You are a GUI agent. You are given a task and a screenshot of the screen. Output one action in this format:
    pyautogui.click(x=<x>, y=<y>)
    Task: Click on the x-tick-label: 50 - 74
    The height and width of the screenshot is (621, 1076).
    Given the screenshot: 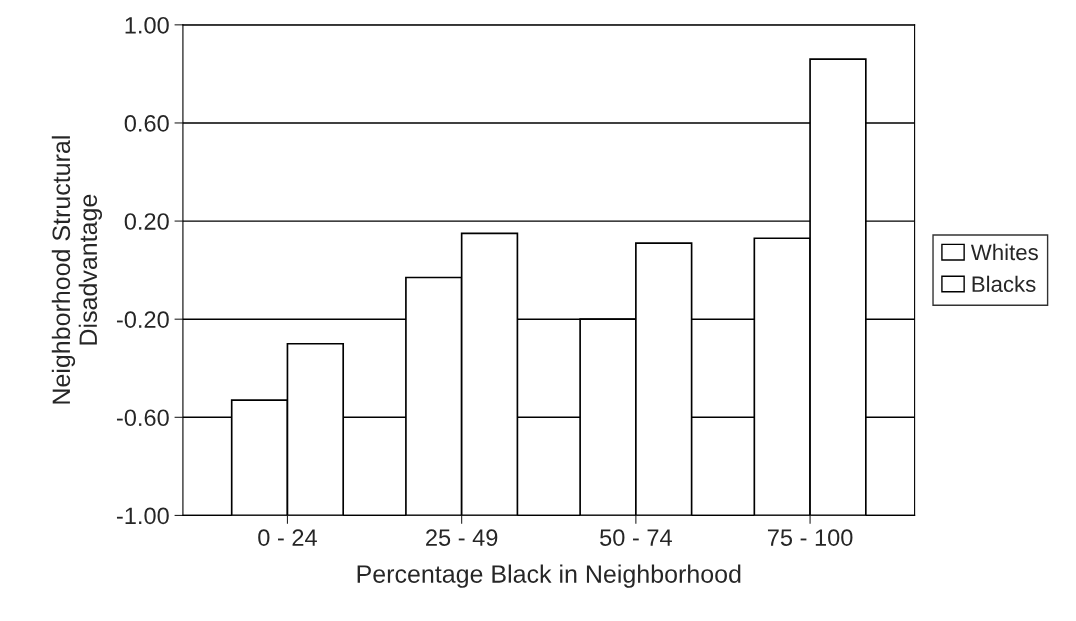 What is the action you would take?
    pyautogui.click(x=636, y=537)
    